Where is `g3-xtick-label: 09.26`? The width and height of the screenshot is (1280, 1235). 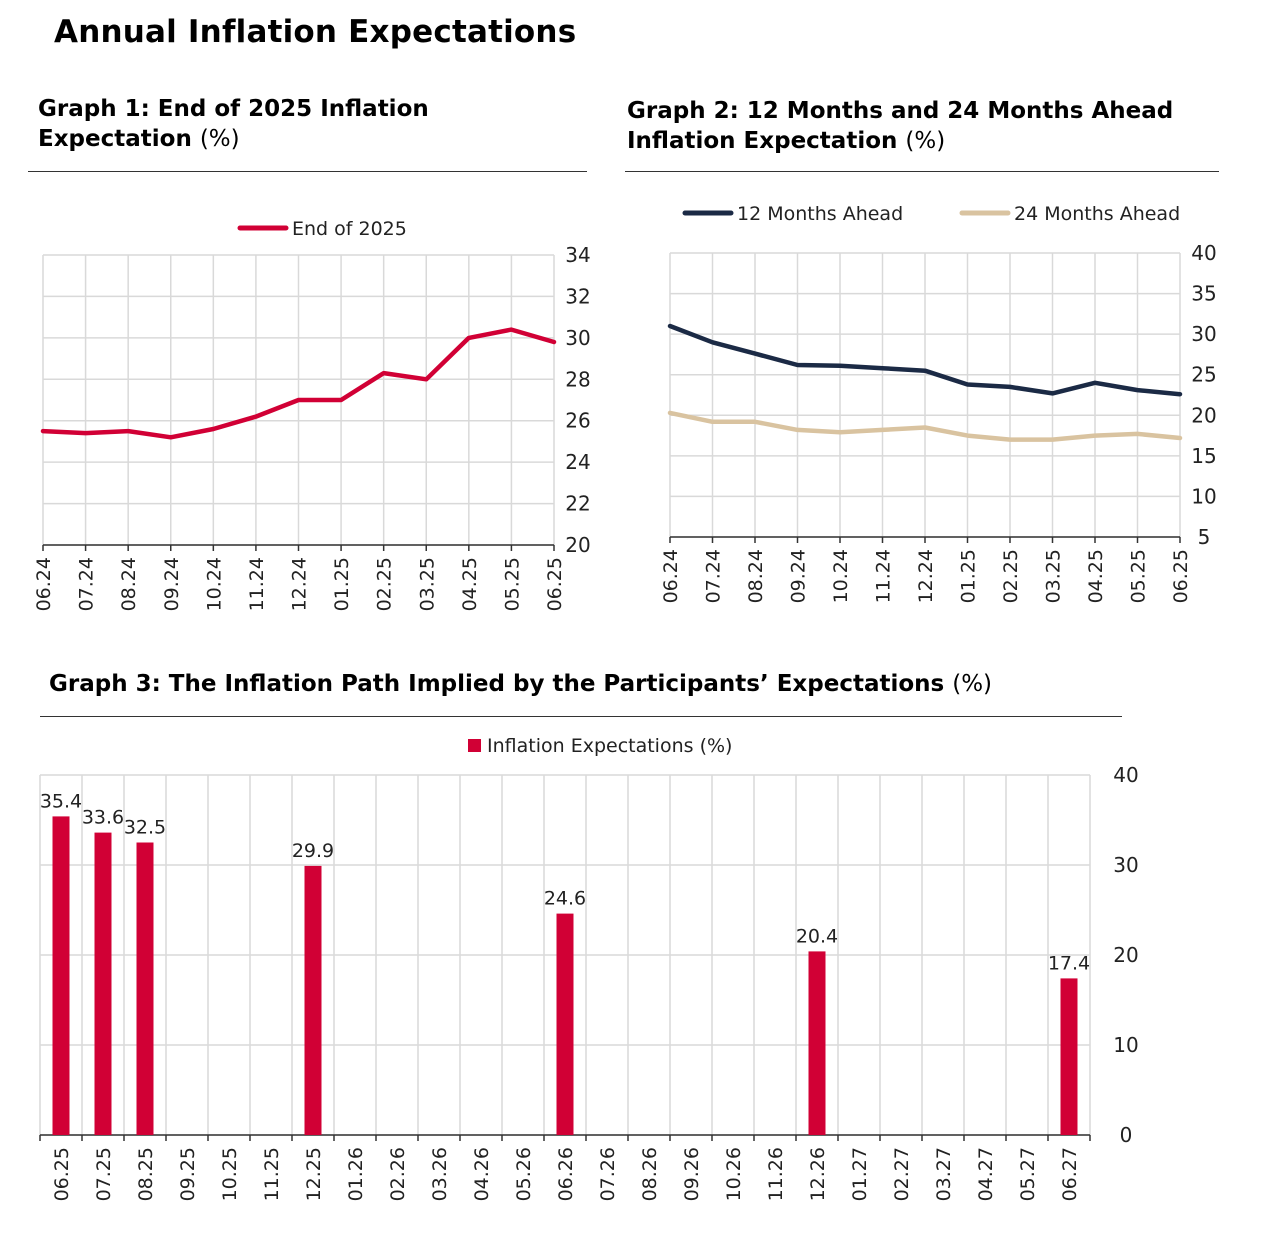 g3-xtick-label: 09.26 is located at coordinates (692, 1174).